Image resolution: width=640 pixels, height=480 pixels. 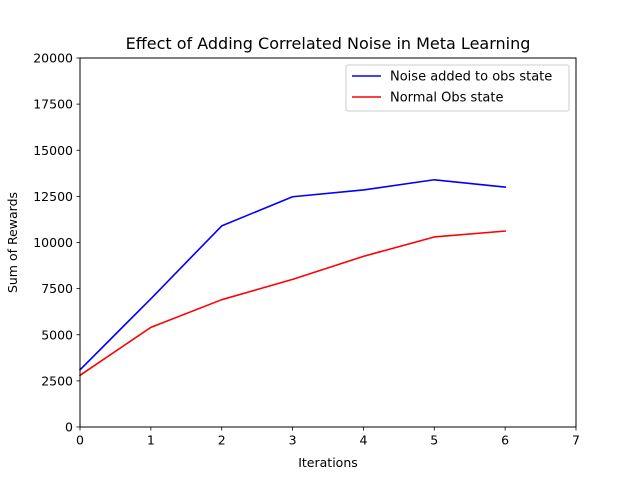 What do you see at coordinates (12, 242) in the screenshot?
I see `y-axis-label: Sum of Rewards` at bounding box center [12, 242].